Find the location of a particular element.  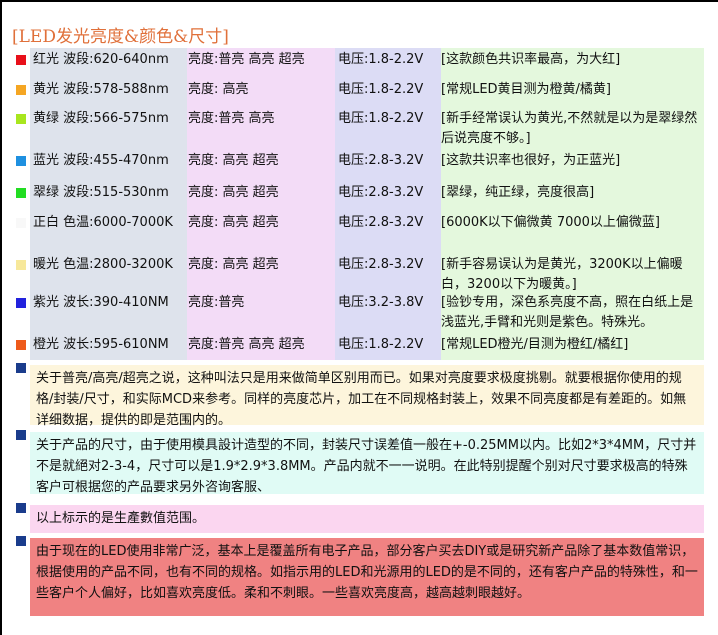

voltage: 电压:3.2-3.8V is located at coordinates (381, 302).